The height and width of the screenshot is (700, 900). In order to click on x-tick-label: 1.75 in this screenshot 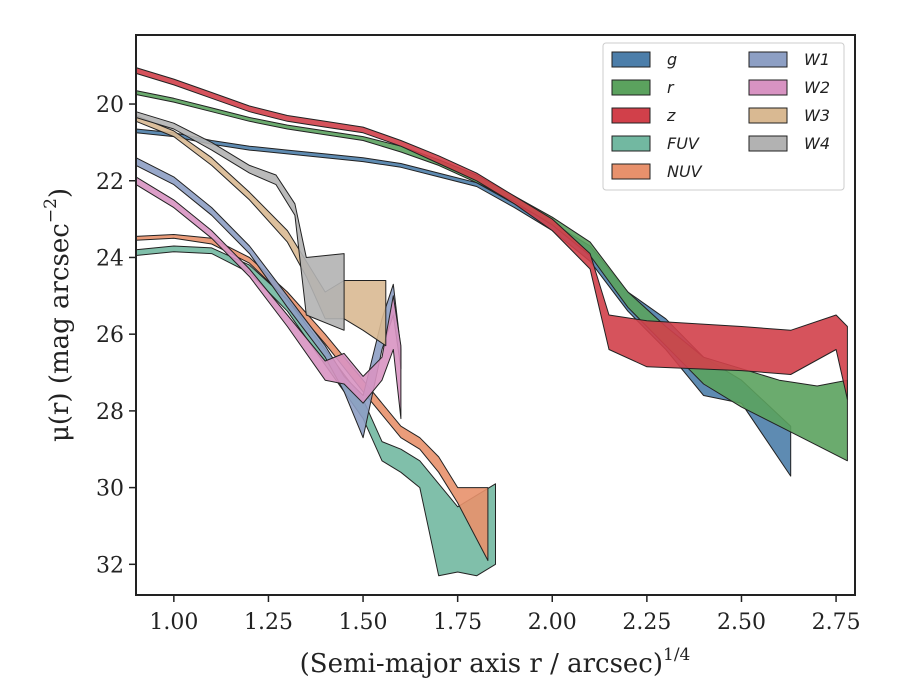, I will do `click(457, 622)`.